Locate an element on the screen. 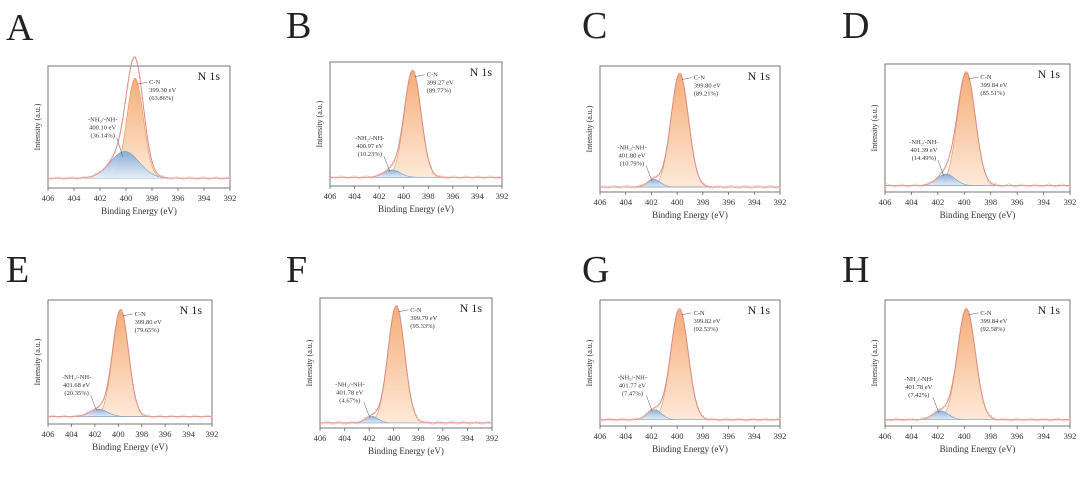 The image size is (1080, 480). x-tick-label-a: 392 is located at coordinates (230, 198).